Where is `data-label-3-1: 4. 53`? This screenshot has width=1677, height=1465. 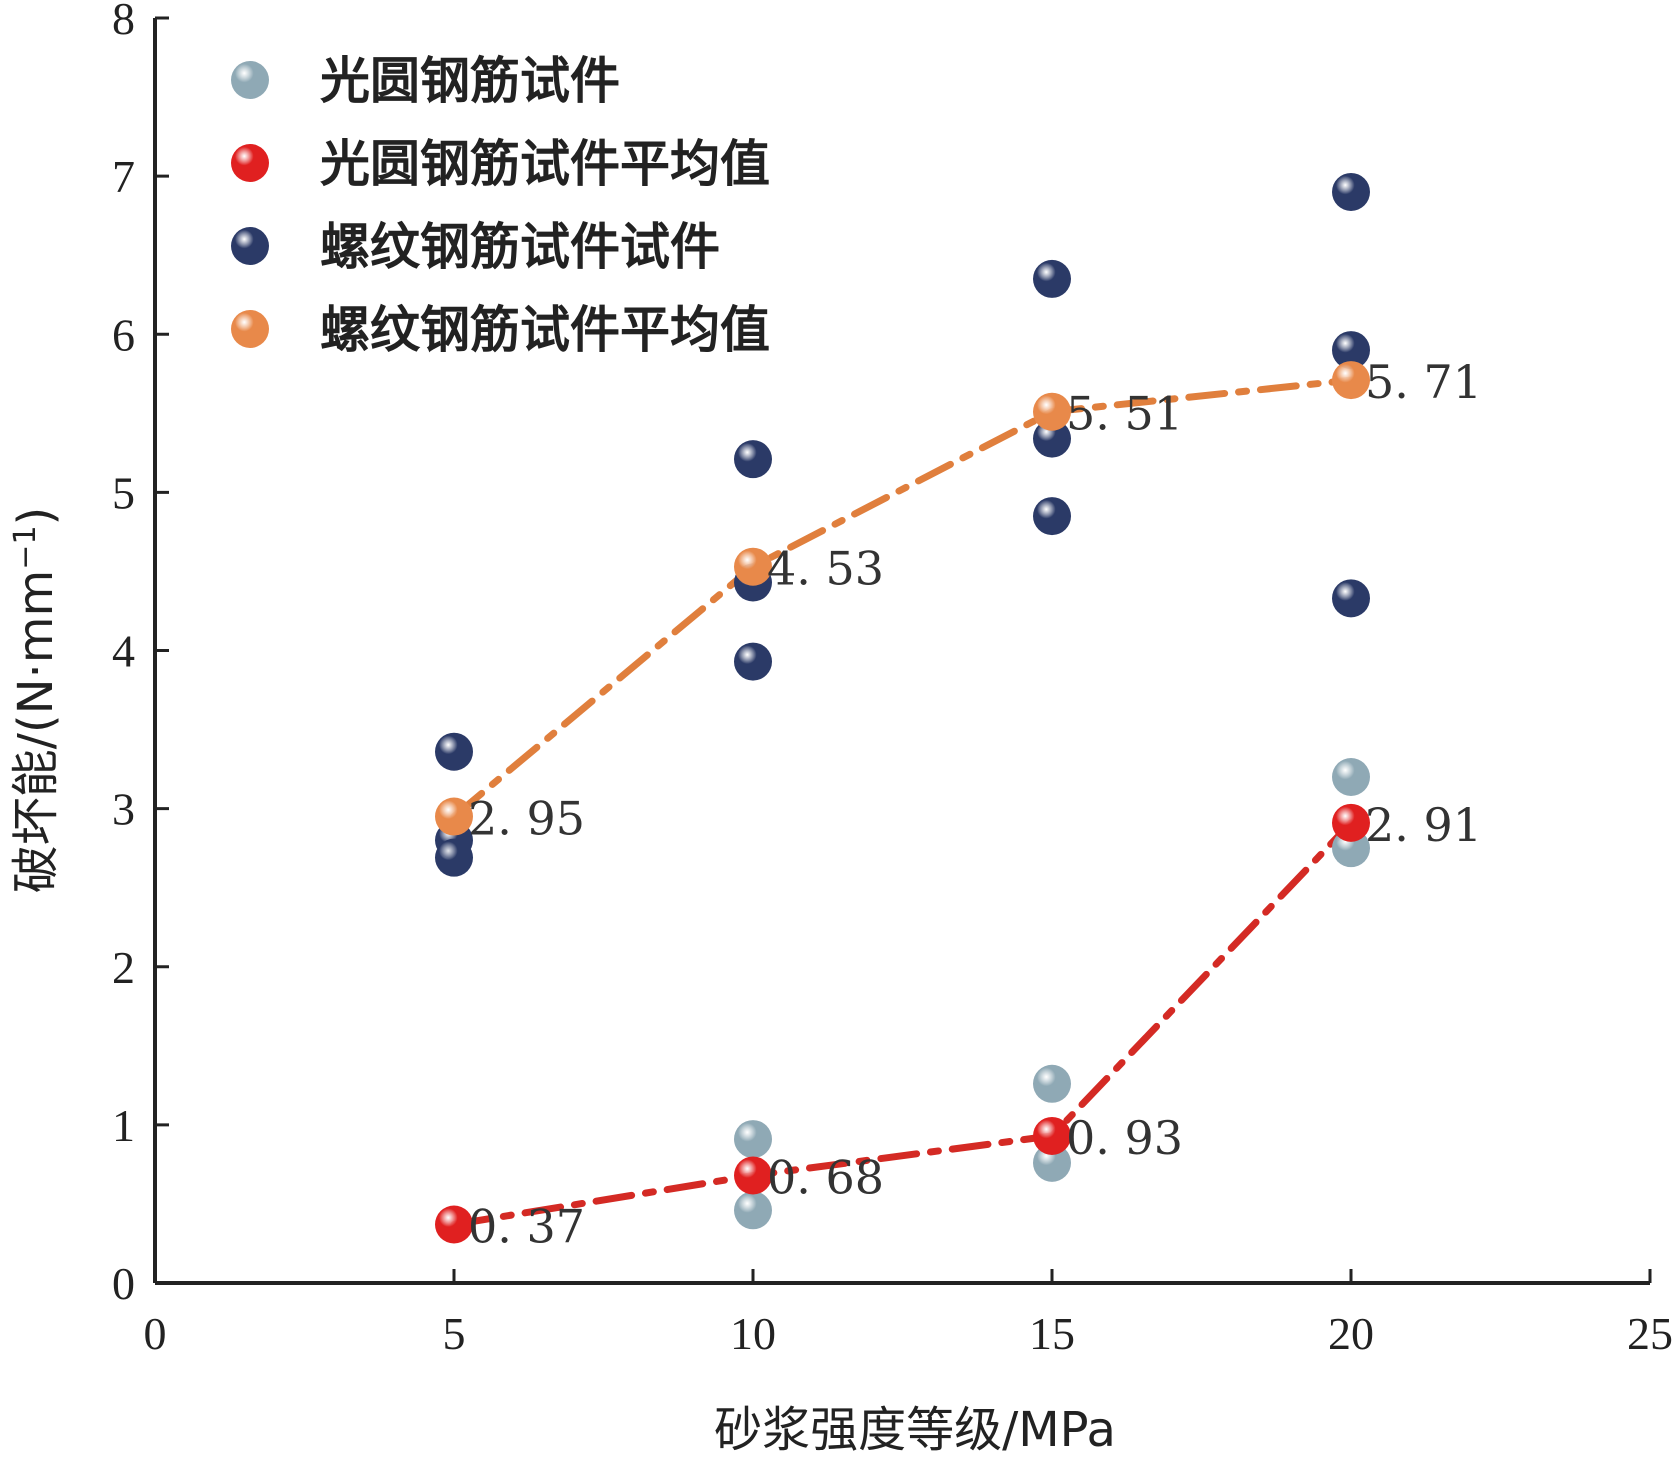 data-label-3-1: 4. 53 is located at coordinates (825, 569).